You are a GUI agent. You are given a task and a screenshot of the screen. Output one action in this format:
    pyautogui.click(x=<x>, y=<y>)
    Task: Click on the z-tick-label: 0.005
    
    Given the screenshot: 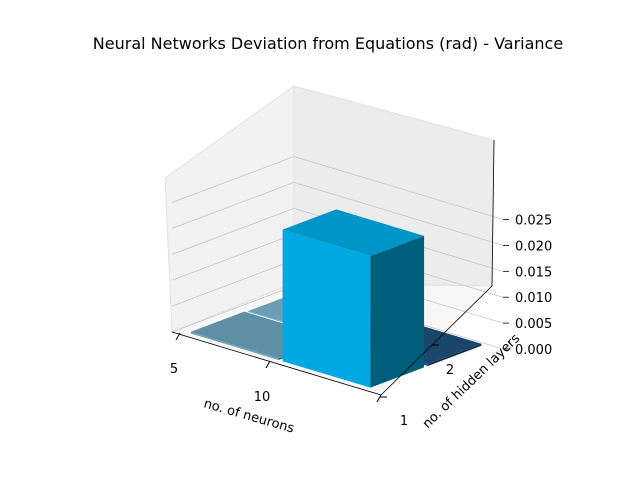 What is the action you would take?
    pyautogui.click(x=533, y=324)
    